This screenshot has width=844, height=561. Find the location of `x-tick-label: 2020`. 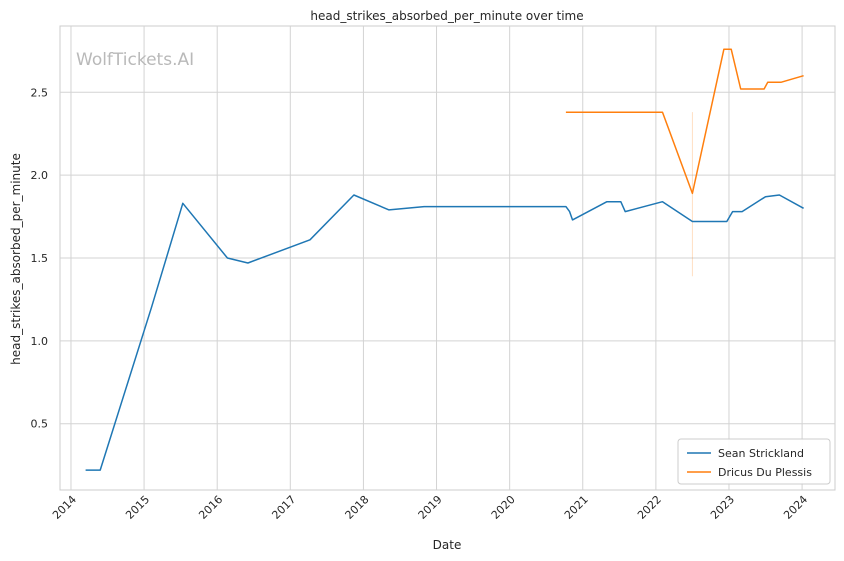

x-tick-label: 2020 is located at coordinates (503, 507).